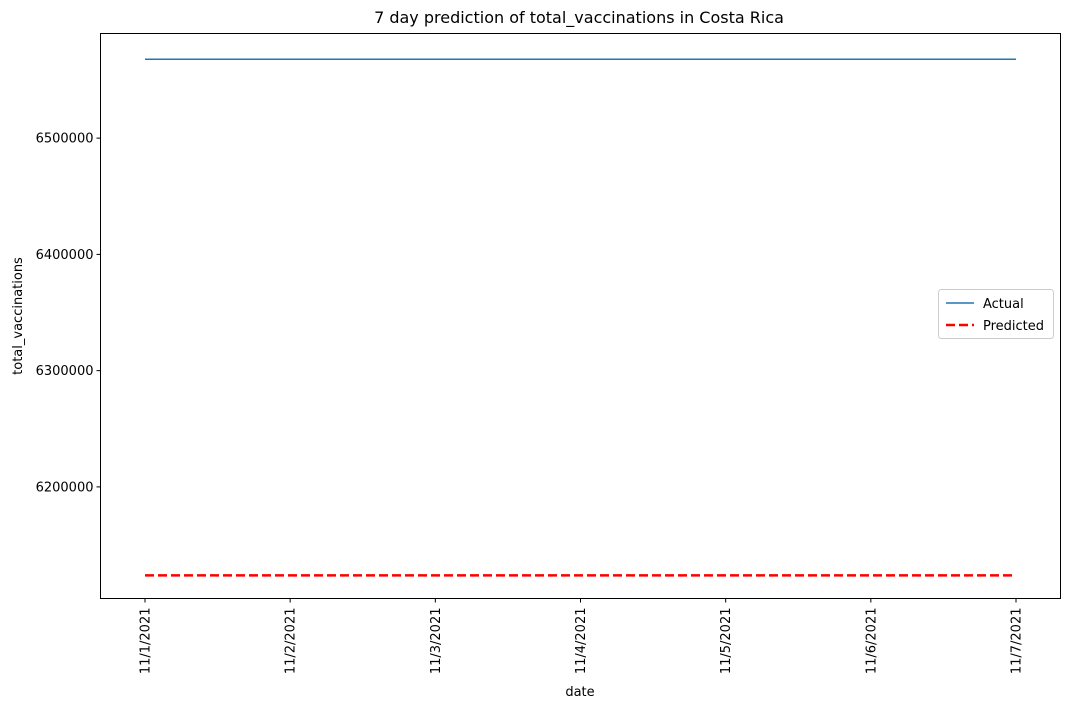 The image size is (1070, 709). Describe the element at coordinates (436, 641) in the screenshot. I see `x-tick-label: 11/3/2021` at that location.